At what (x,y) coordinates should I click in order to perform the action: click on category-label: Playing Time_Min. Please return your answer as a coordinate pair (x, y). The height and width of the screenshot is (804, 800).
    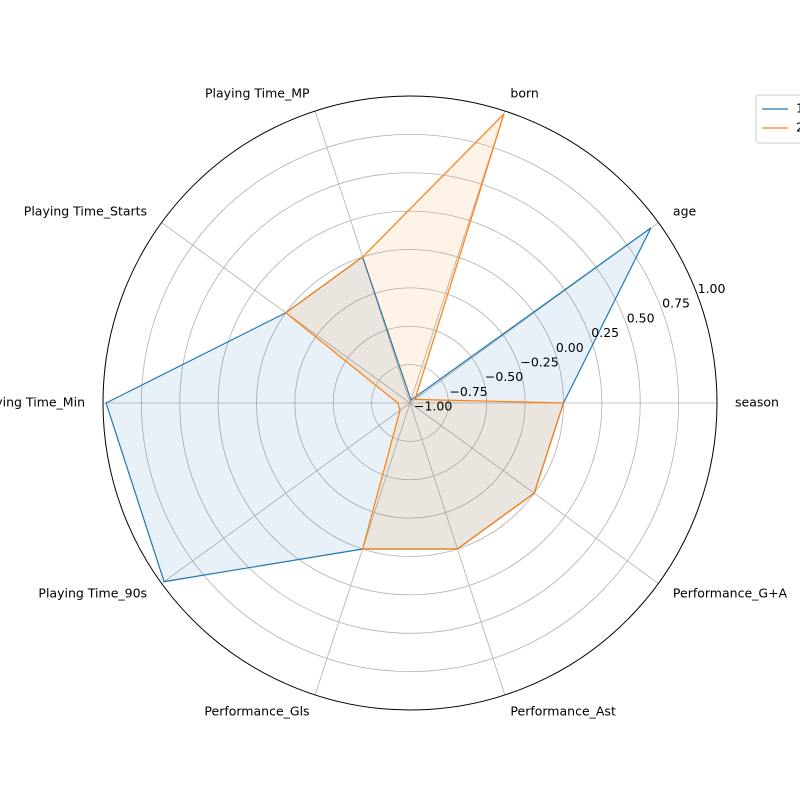
    Looking at the image, I should click on (42, 402).